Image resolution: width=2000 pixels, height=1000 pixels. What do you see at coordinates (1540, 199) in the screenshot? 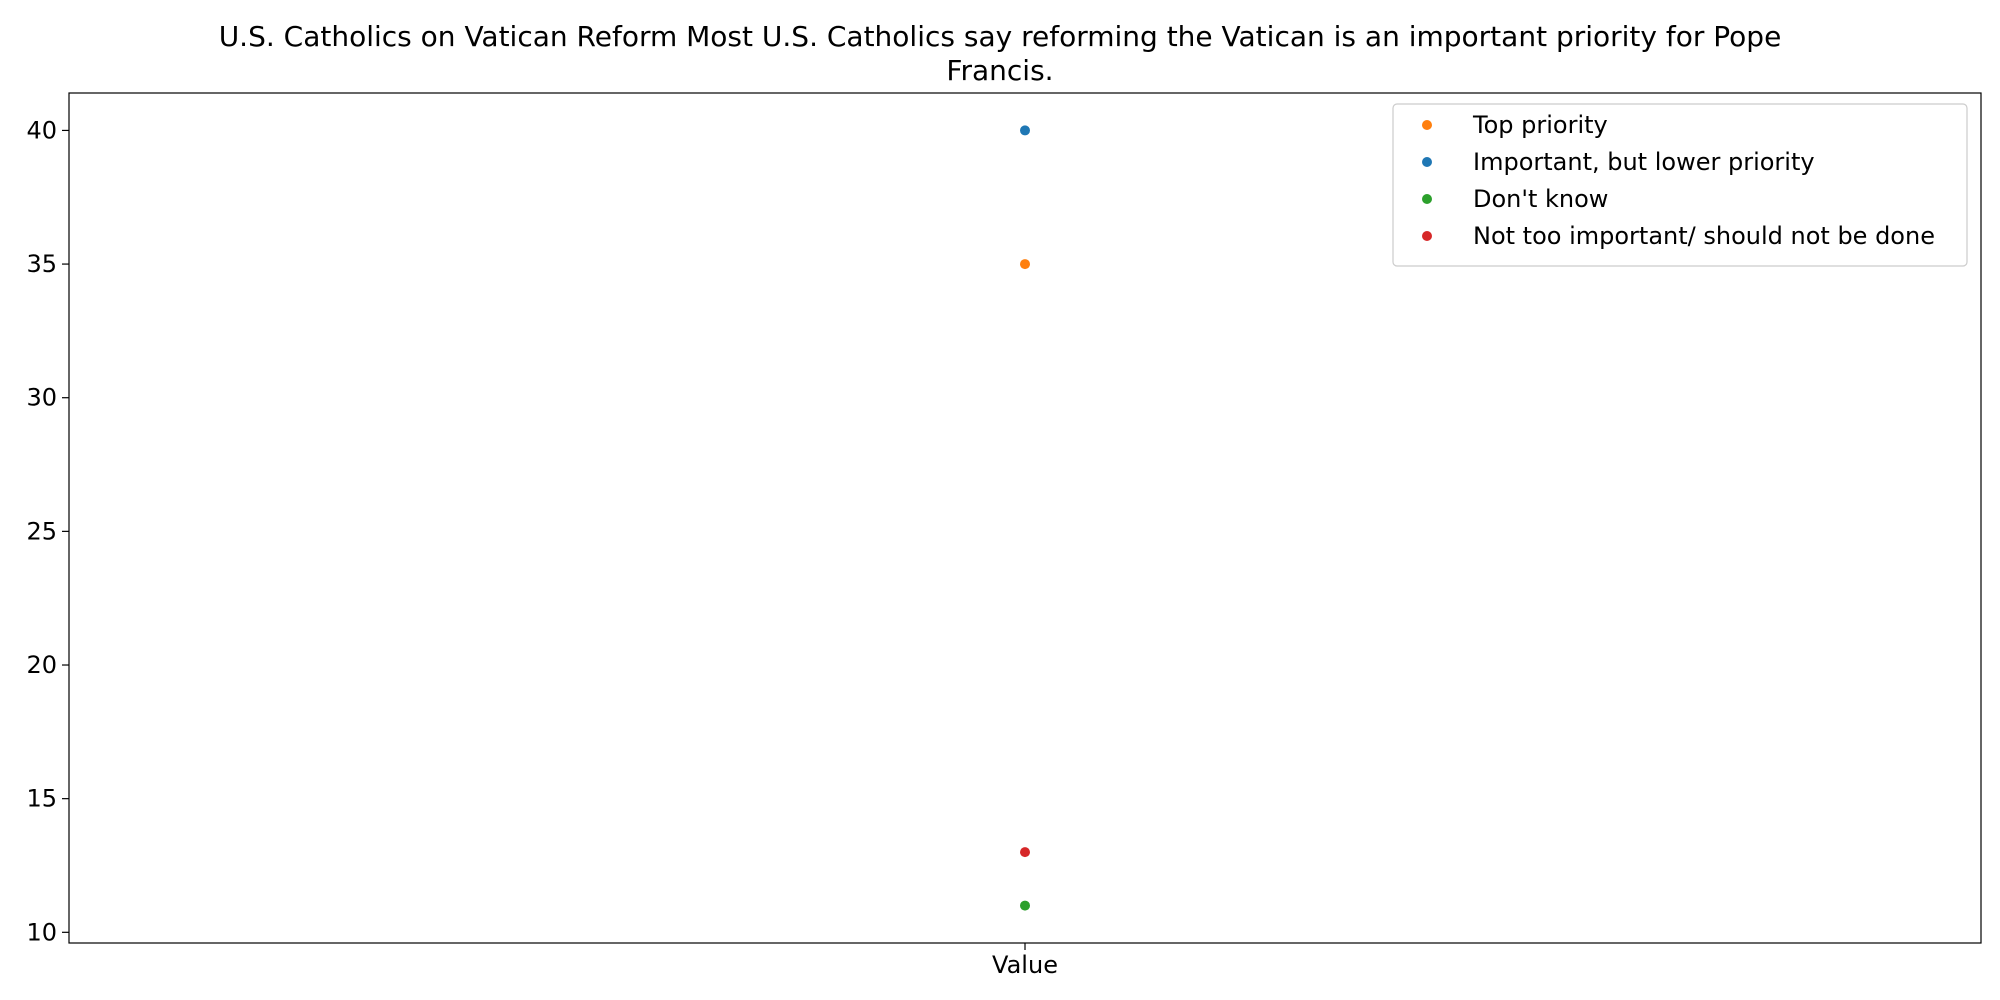
I see `legend-label: Don't know` at bounding box center [1540, 199].